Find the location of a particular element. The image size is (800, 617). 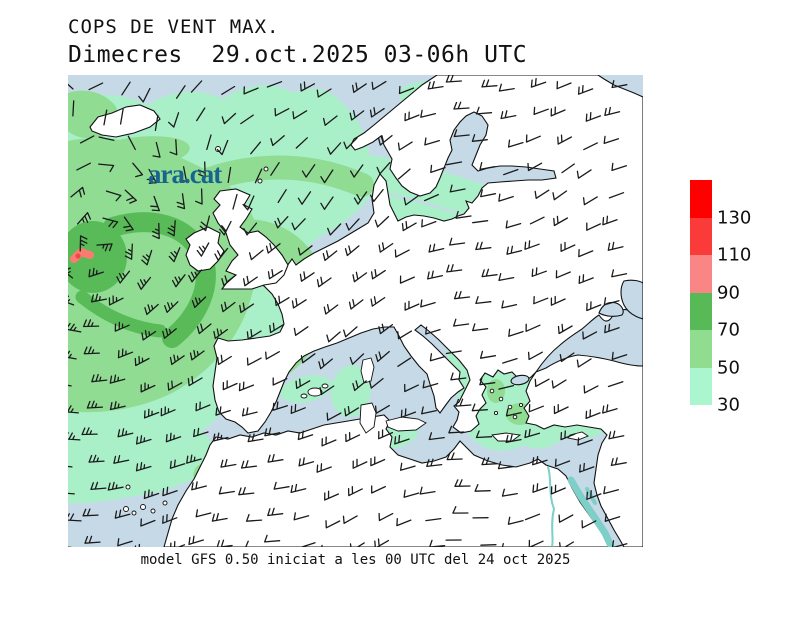

enclosed-seas-layer is located at coordinates (577, 332).